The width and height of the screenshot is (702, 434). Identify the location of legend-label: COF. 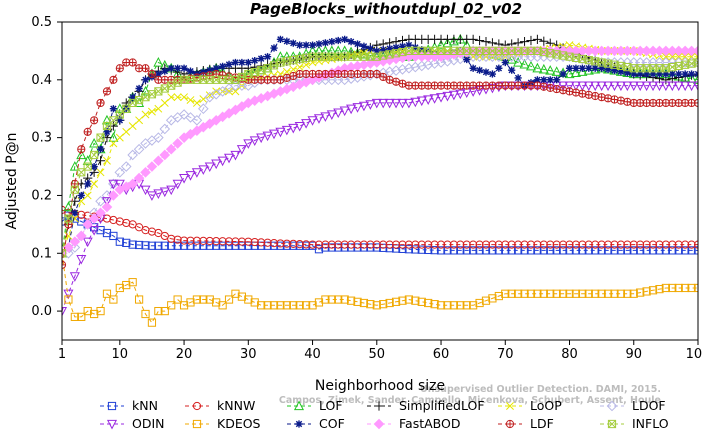
(332, 423).